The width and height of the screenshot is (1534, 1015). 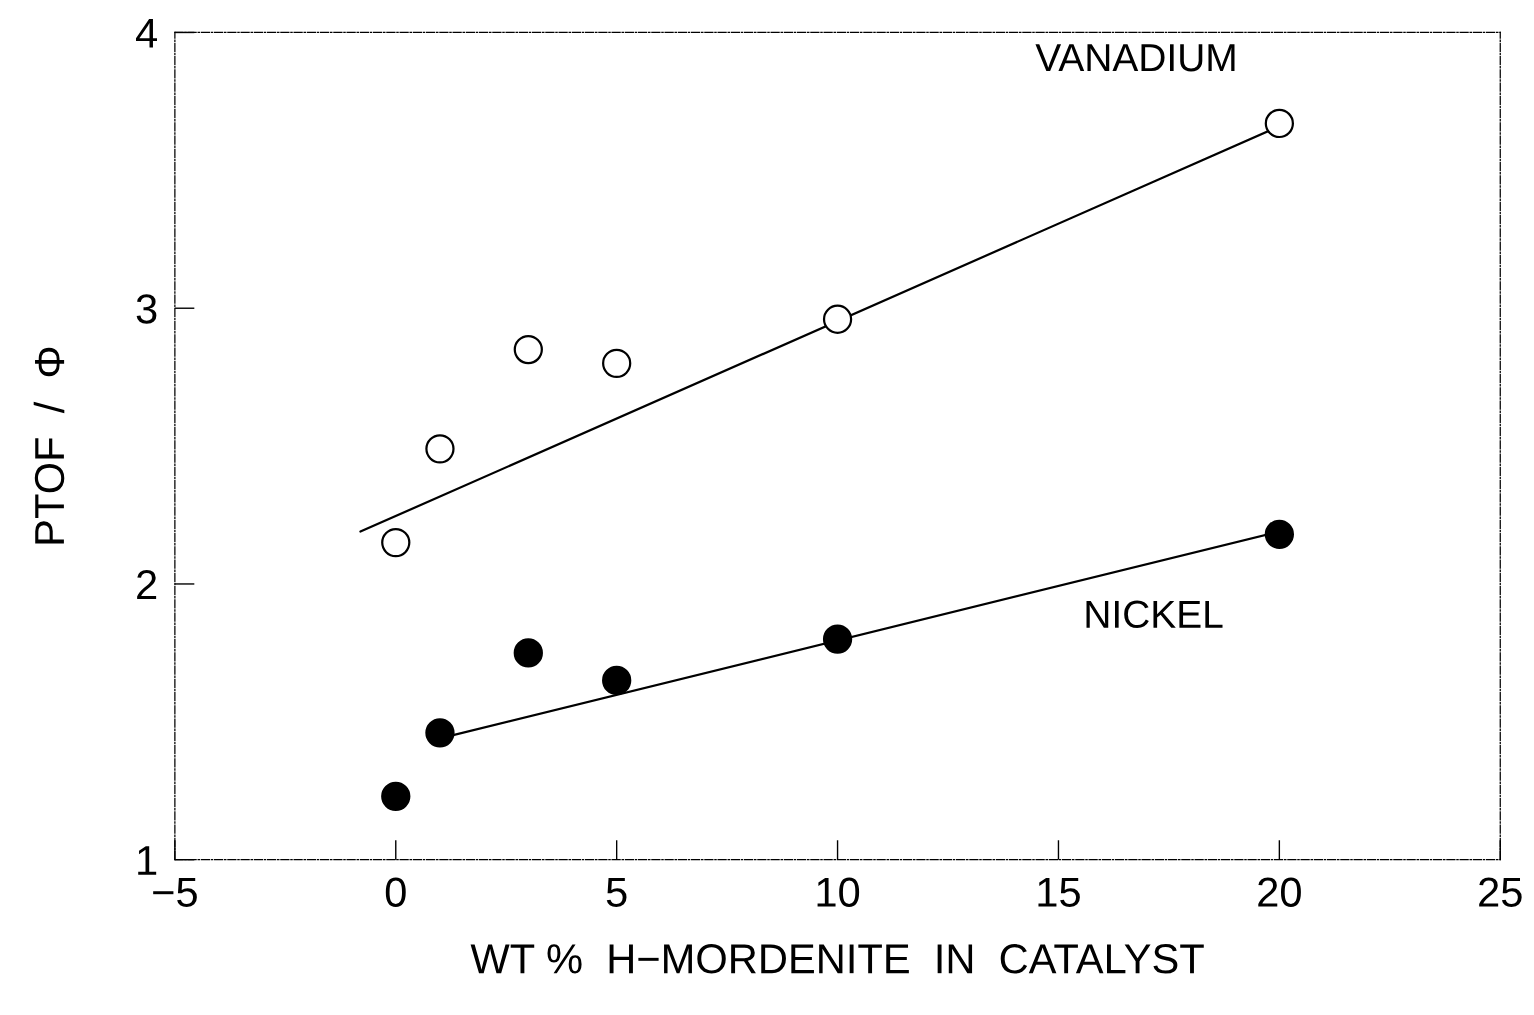 I want to click on x-tick-label: 10, so click(x=838, y=892).